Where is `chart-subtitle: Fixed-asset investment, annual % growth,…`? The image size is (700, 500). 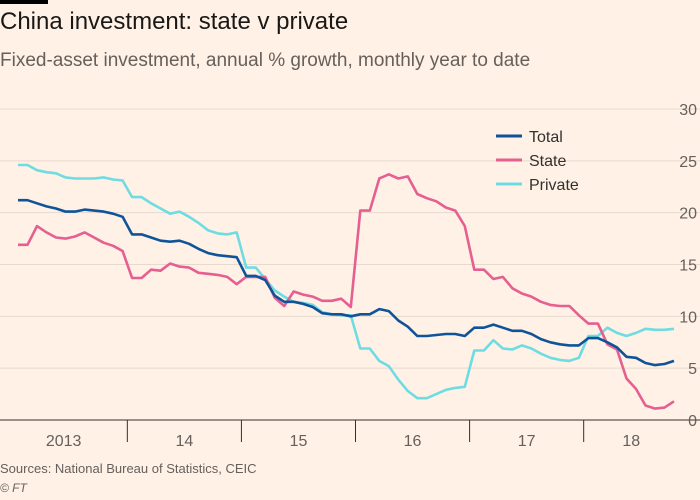 chart-subtitle: Fixed-asset investment, annual % growth,… is located at coordinates (265, 60).